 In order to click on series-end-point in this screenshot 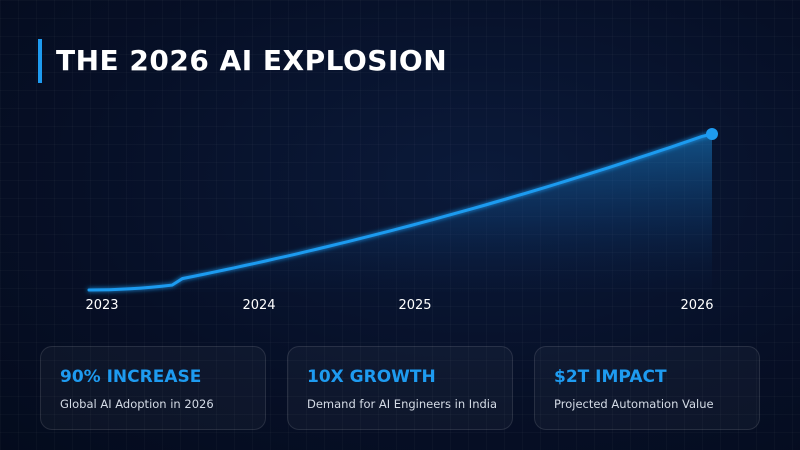, I will do `click(712, 134)`.